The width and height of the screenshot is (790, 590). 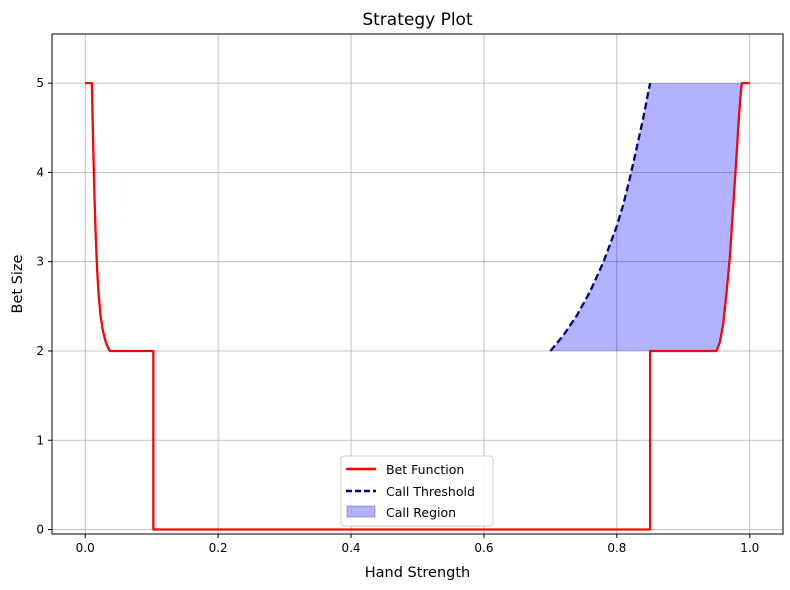 I want to click on y-tick-label: 1, so click(x=40, y=440).